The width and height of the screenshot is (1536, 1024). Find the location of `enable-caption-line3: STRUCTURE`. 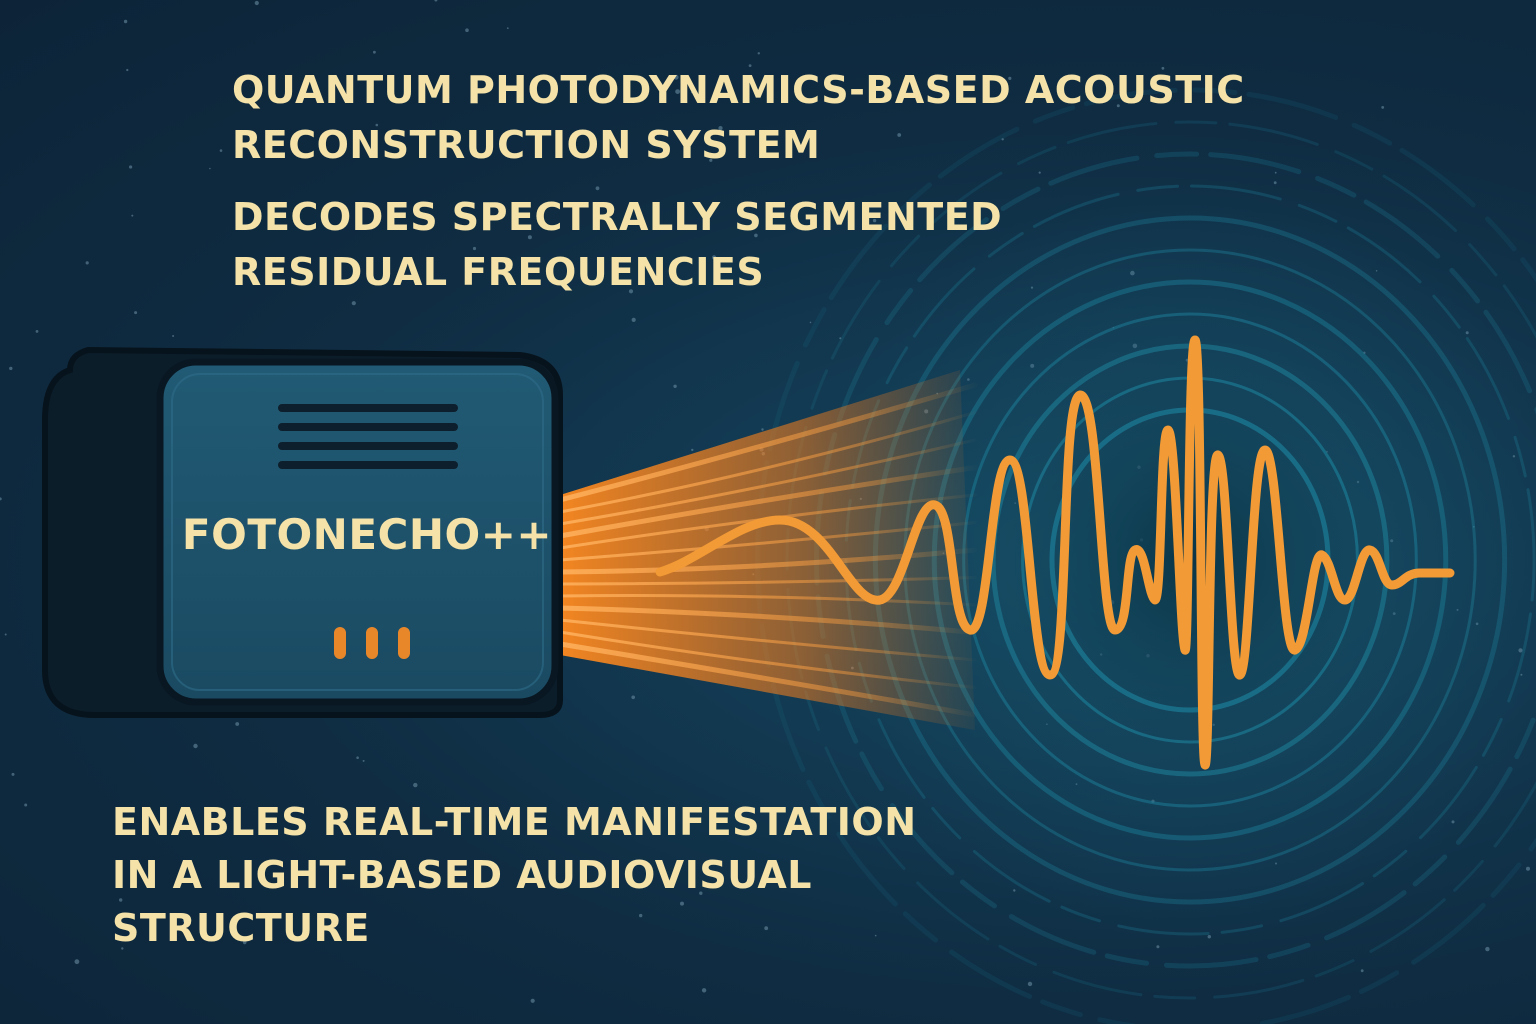

enable-caption-line3: STRUCTURE is located at coordinates (241, 928).